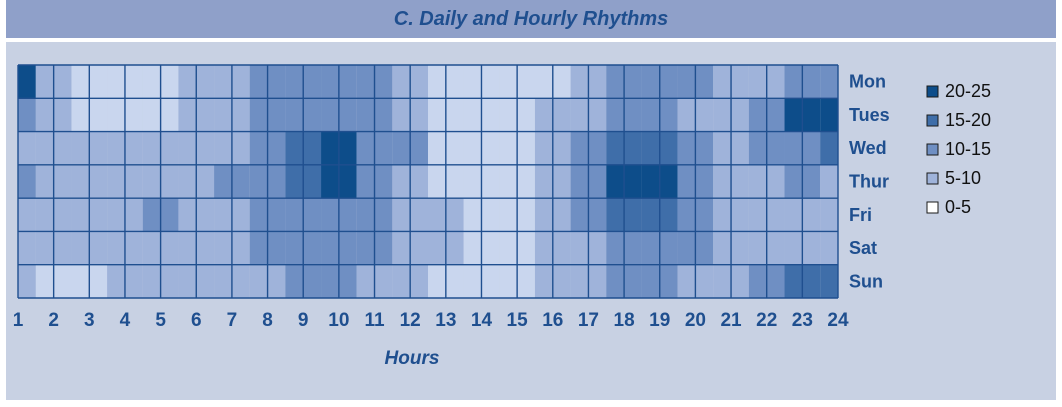 Image resolution: width=1062 pixels, height=407 pixels. What do you see at coordinates (659, 320) in the screenshot?
I see `x-tick-19: 19` at bounding box center [659, 320].